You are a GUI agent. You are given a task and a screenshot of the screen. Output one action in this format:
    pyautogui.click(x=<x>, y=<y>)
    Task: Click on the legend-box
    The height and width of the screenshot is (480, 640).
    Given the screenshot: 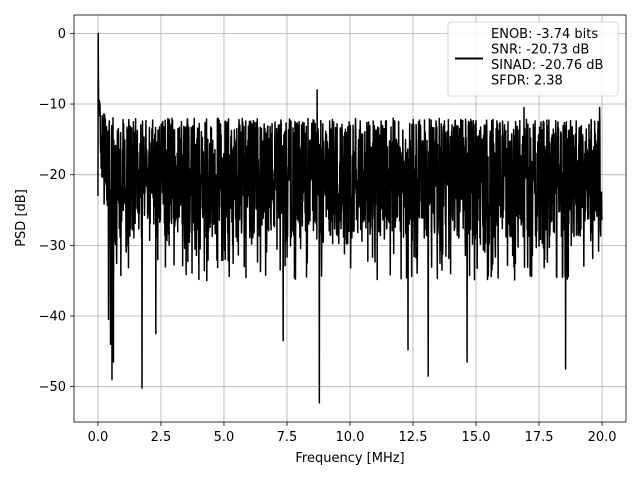 What is the action you would take?
    pyautogui.click(x=533, y=59)
    